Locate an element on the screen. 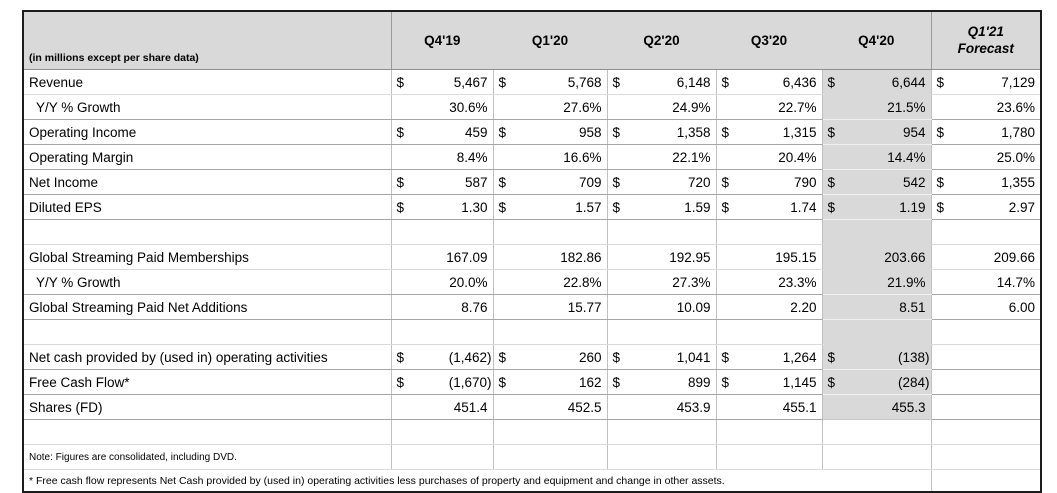  value-cell: 455.1 is located at coordinates (768, 407).